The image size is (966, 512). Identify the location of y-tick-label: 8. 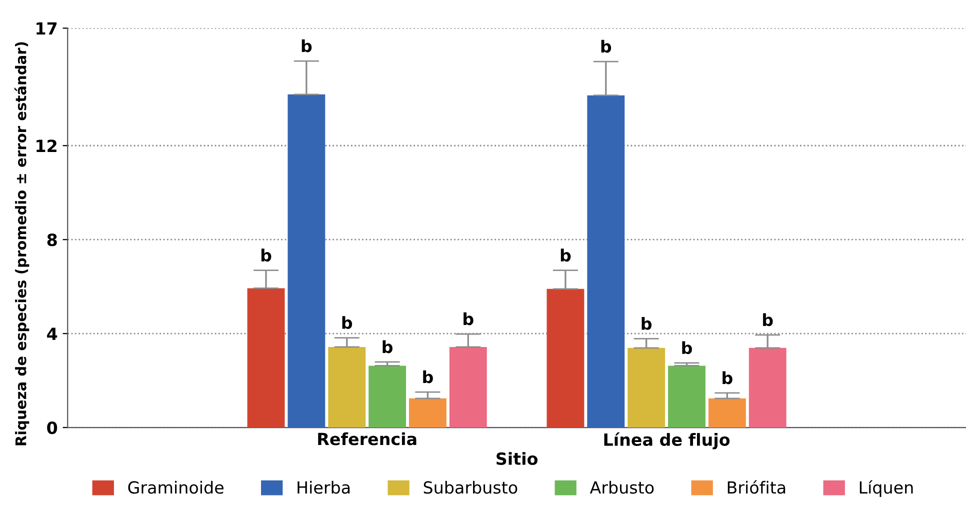
(52, 240).